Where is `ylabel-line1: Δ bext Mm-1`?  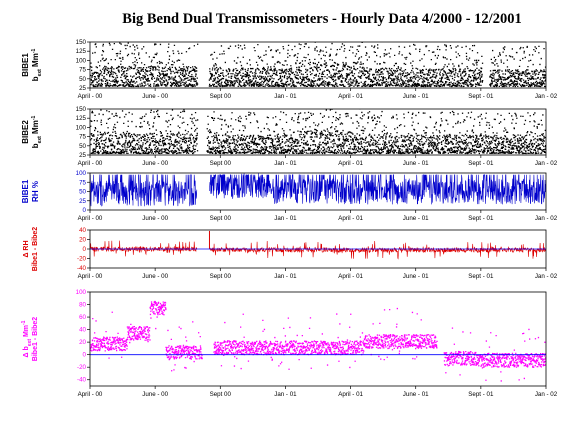
ylabel-line1: Δ bext Mm-1 is located at coordinates (27, 338).